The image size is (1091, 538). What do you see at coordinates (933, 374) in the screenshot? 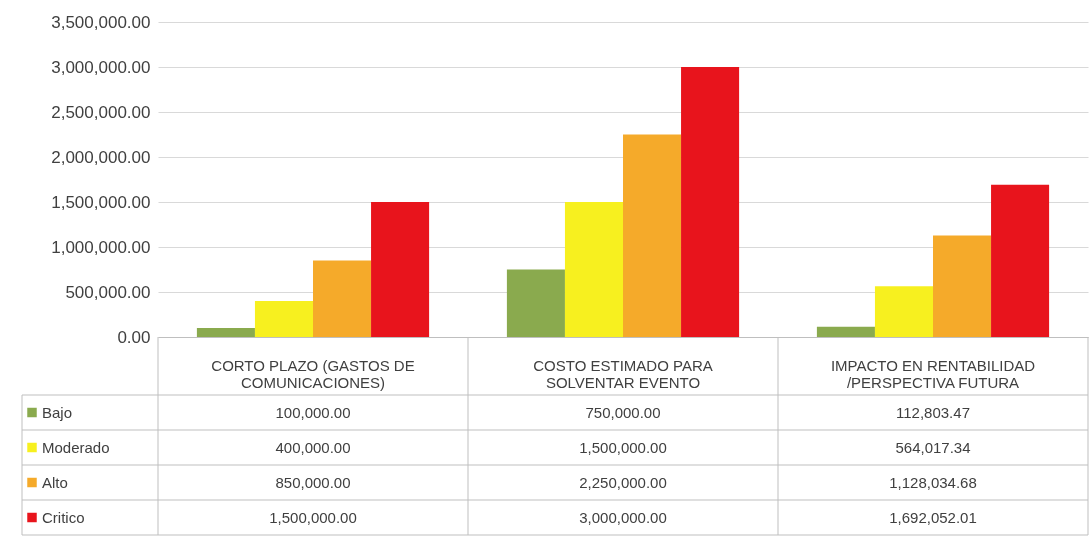
I see `x-tick-label: IMPACTO EN RENTABILIDAD /PERSPECTIVA FUTURA` at bounding box center [933, 374].